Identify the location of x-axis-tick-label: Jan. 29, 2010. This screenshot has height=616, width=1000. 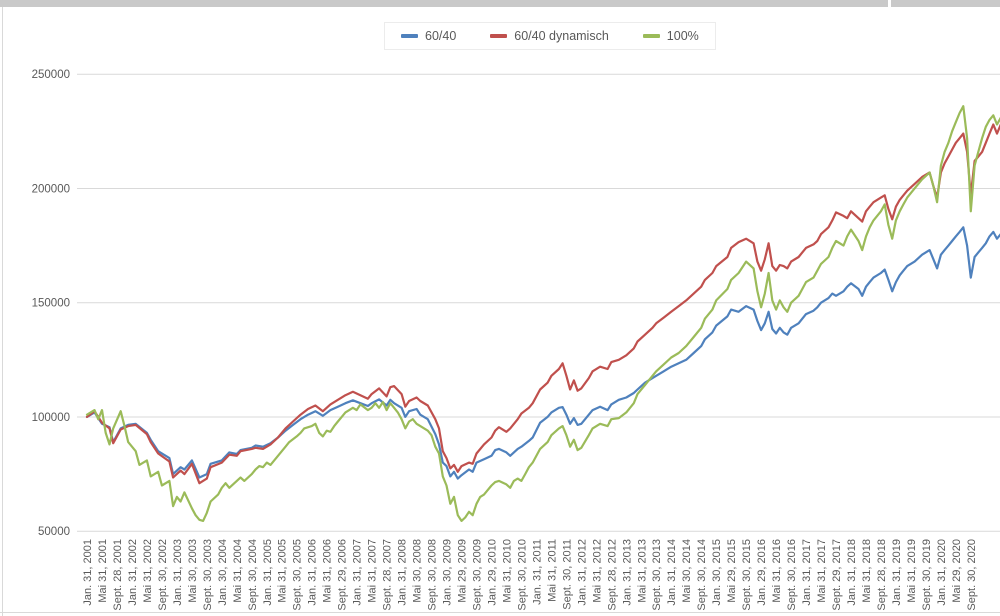
(492, 572).